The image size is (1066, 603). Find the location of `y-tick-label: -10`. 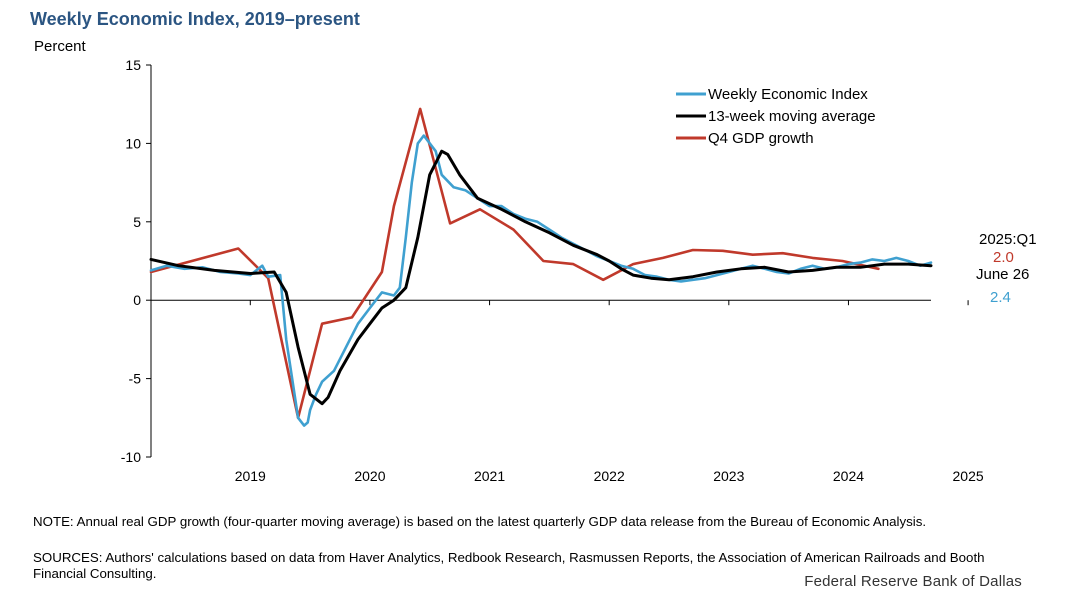

y-tick-label: -10 is located at coordinates (131, 457).